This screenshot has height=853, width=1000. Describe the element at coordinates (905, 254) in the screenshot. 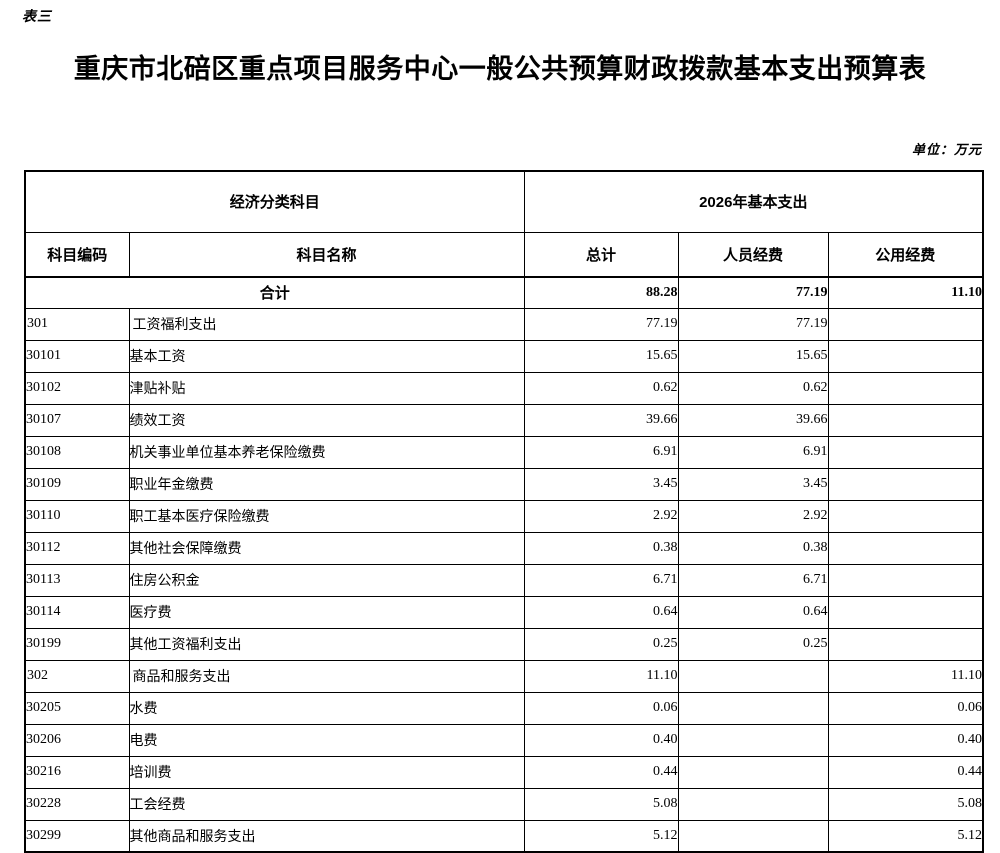

I see `col-header-public-funds: 公用经费` at that location.